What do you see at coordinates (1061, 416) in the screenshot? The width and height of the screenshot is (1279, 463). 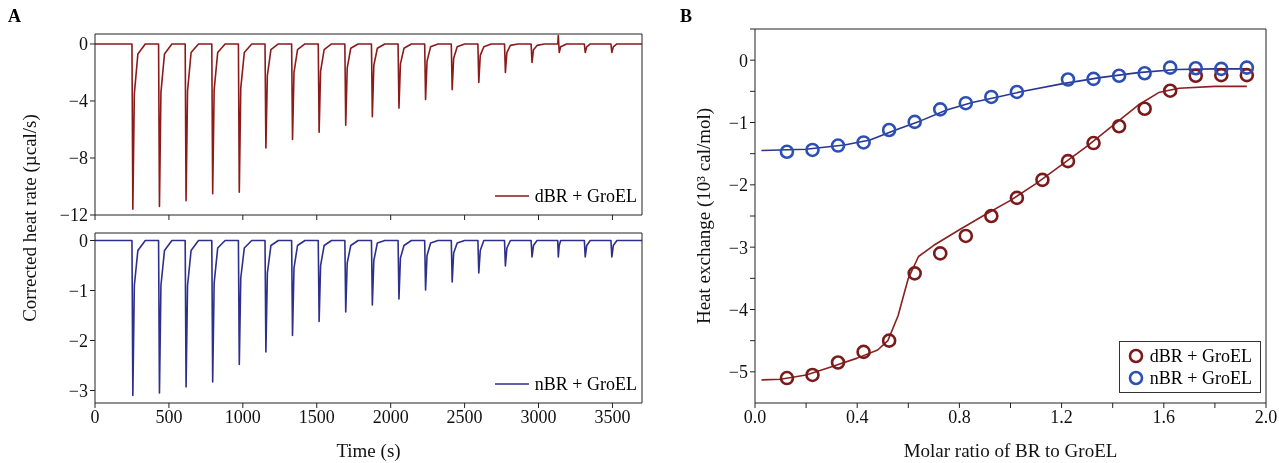 I see `x-tick-label: 1.2` at bounding box center [1061, 416].